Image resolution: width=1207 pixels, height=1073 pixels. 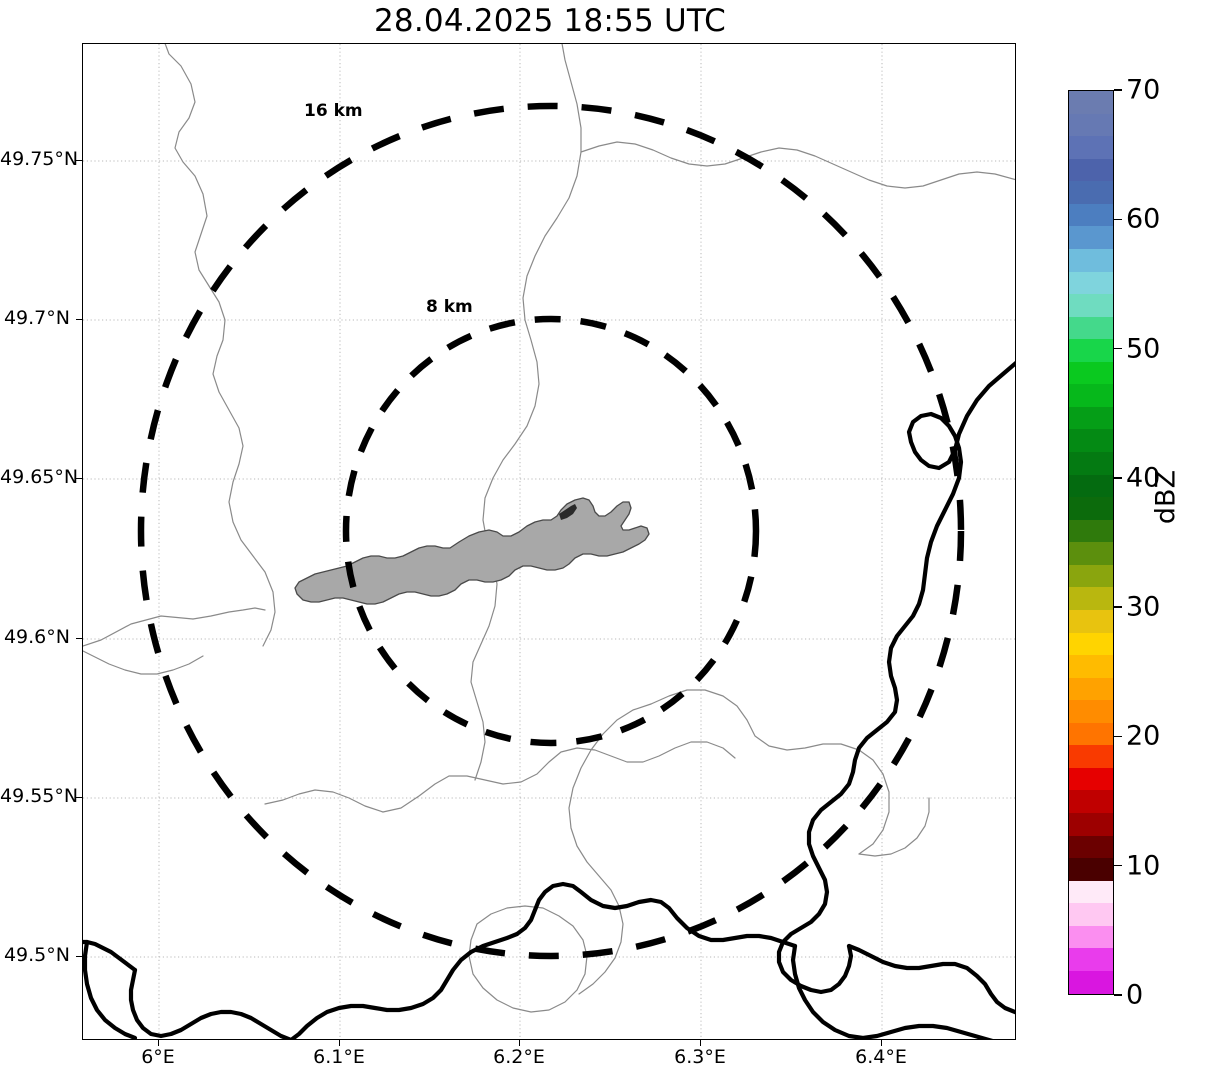 What do you see at coordinates (39, 477) in the screenshot?
I see `lat-tick-label-4965: 49.65°N` at bounding box center [39, 477].